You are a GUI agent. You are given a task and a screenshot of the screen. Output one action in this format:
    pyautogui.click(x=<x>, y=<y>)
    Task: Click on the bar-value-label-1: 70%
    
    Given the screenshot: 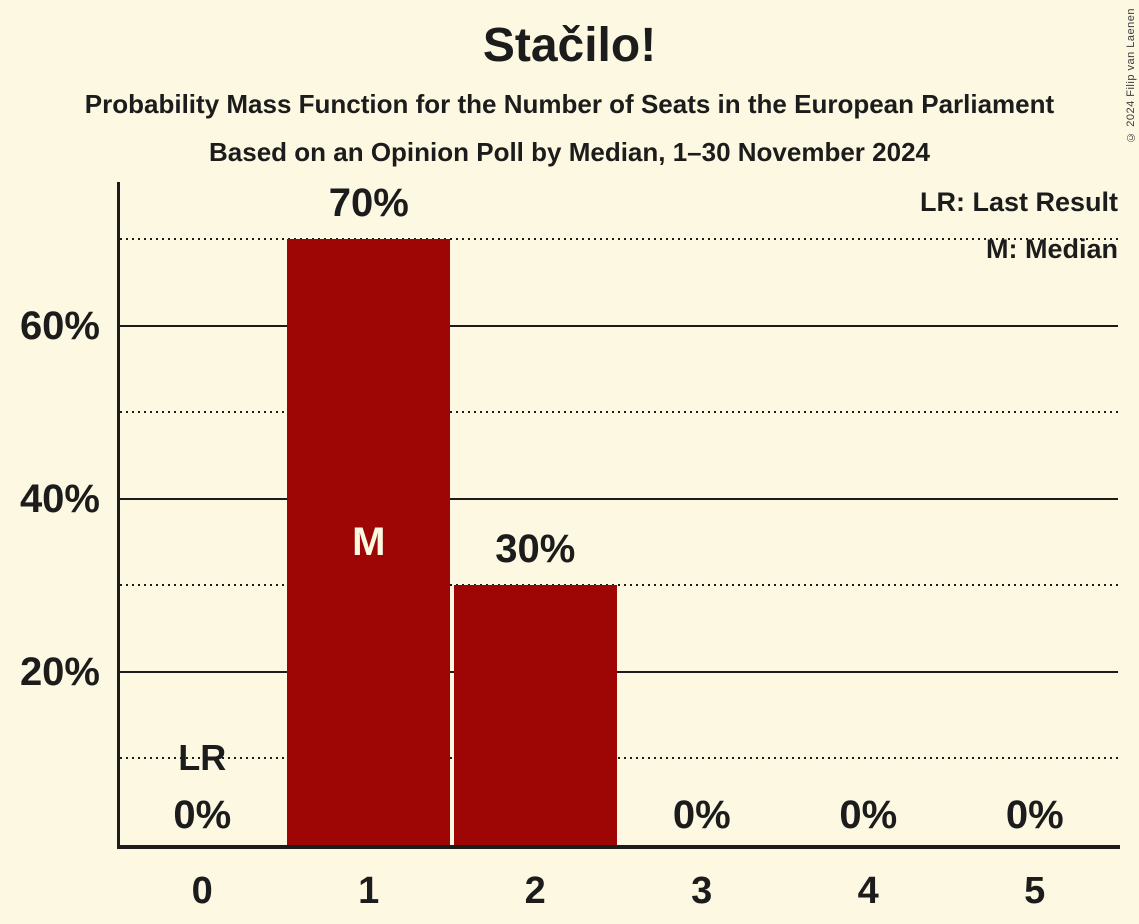 What is the action you would take?
    pyautogui.click(x=368, y=203)
    